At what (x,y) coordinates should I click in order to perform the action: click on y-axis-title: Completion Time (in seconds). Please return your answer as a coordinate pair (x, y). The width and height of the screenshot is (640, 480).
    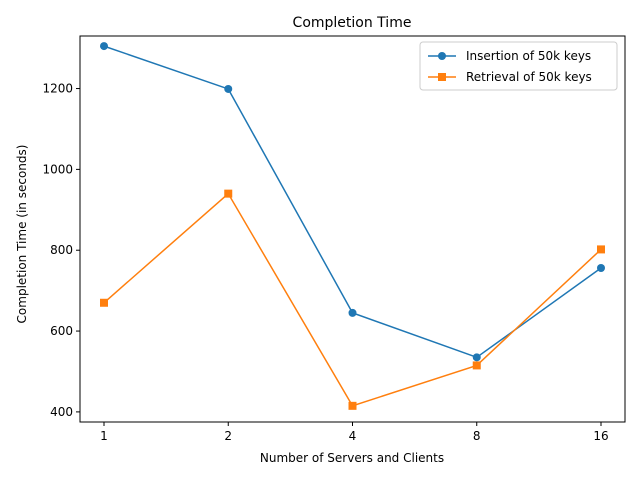
    Looking at the image, I should click on (22, 234).